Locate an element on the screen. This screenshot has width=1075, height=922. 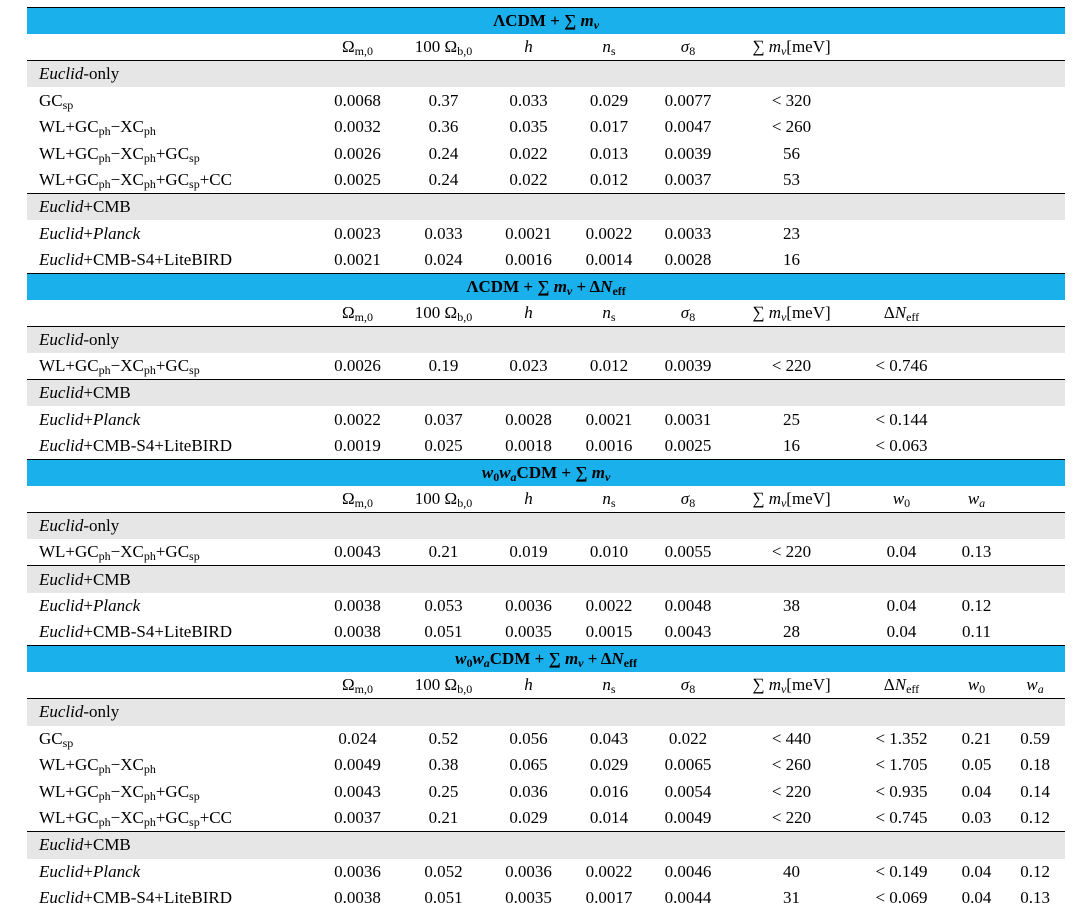
text-segment: +CC is located at coordinates (215, 180).